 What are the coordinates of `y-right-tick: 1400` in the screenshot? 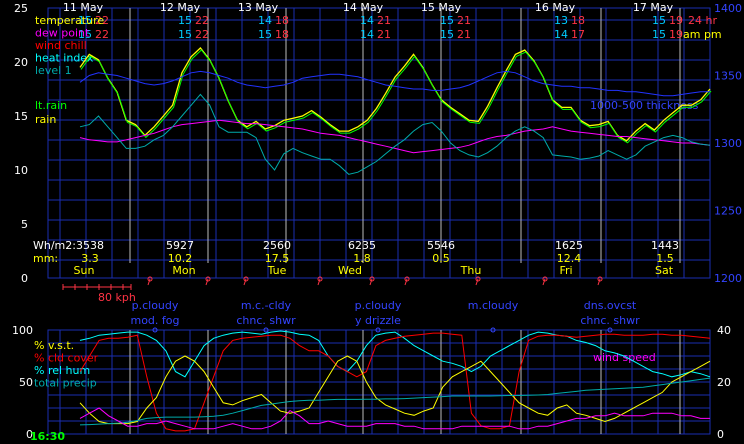 It's located at (728, 8).